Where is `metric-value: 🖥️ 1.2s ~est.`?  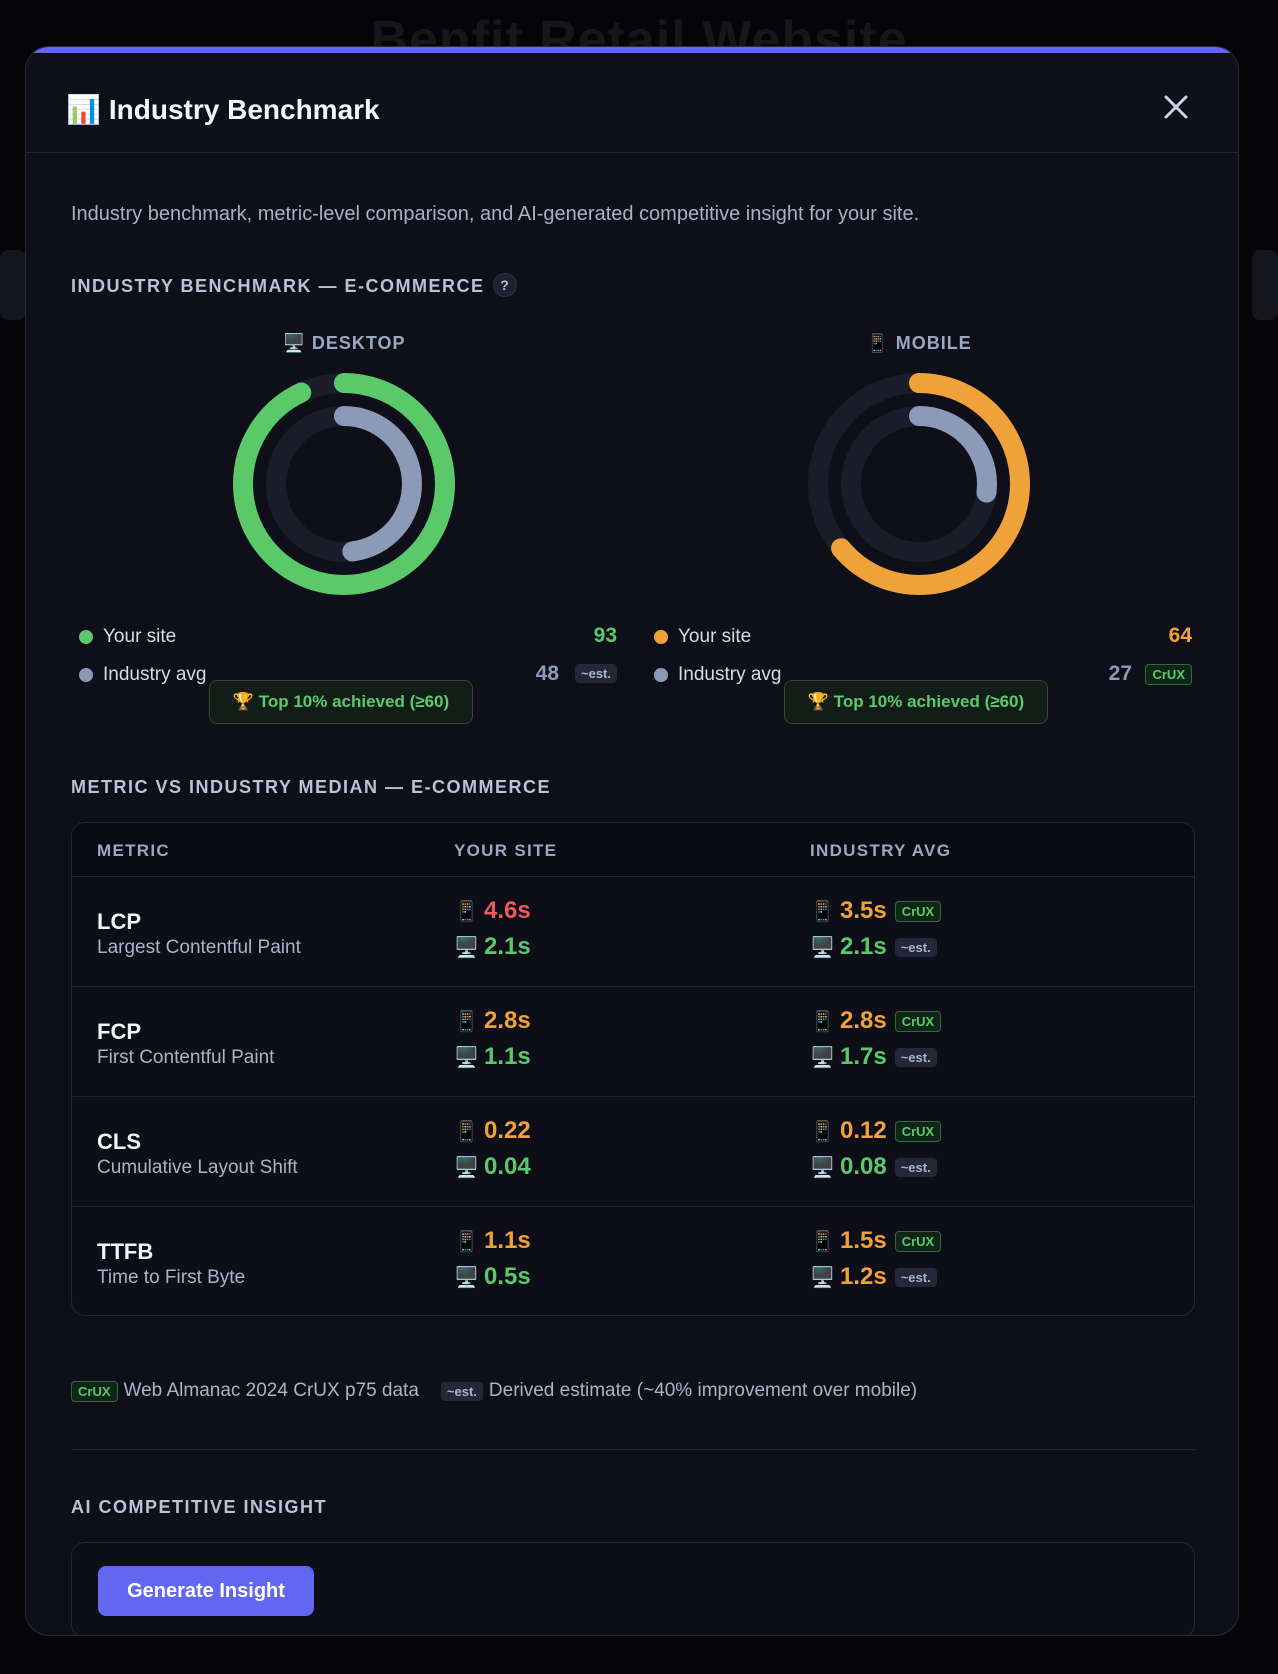 metric-value: 🖥️ 1.2s ~est. is located at coordinates (873, 1277).